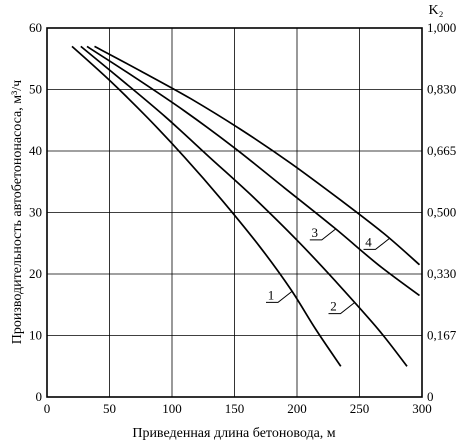 The width and height of the screenshot is (468, 443). I want to click on series-labels: 1 2 3 4, so click(328, 270).